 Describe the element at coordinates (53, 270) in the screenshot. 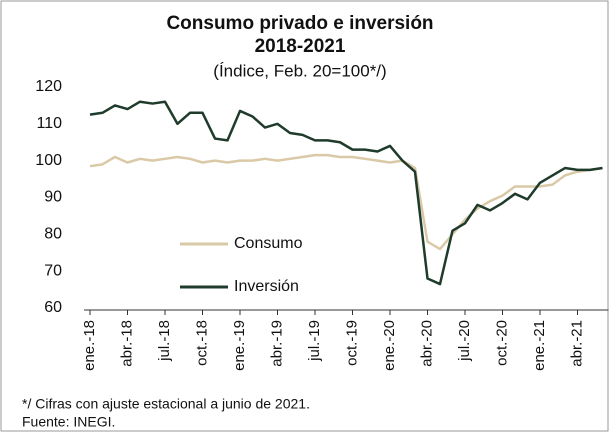

I see `y-tick-label: 70` at that location.